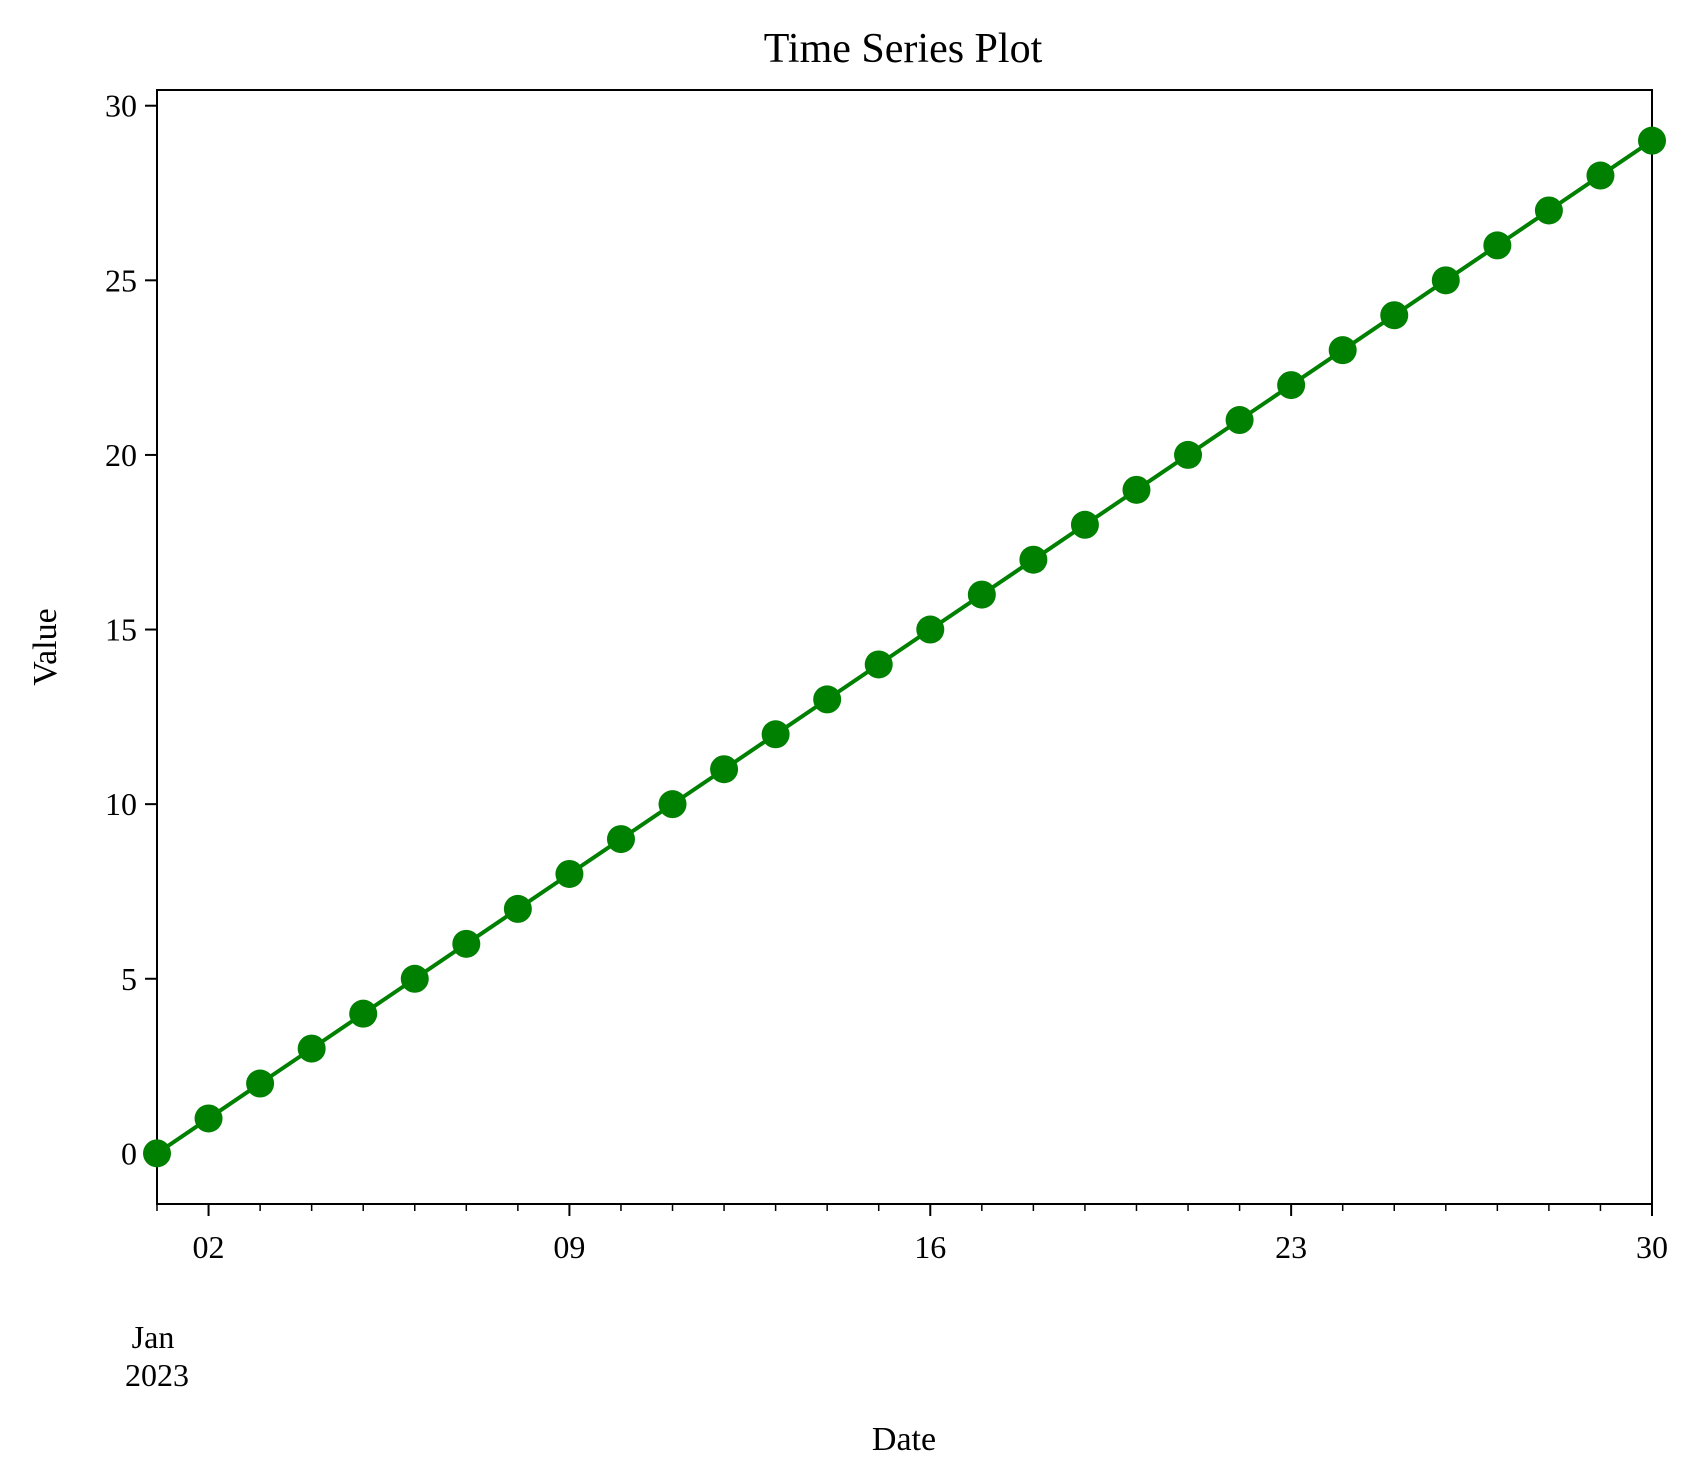 Image resolution: width=1694 pixels, height=1482 pixels. Describe the element at coordinates (121, 455) in the screenshot. I see `y-tick-label: 20` at that location.